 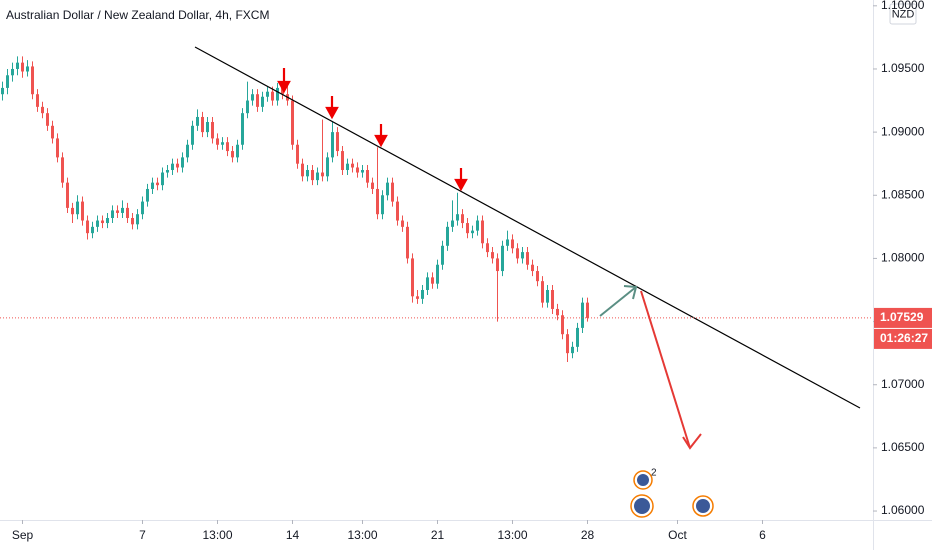 What do you see at coordinates (677, 535) in the screenshot?
I see `x-tick-label: Oct` at bounding box center [677, 535].